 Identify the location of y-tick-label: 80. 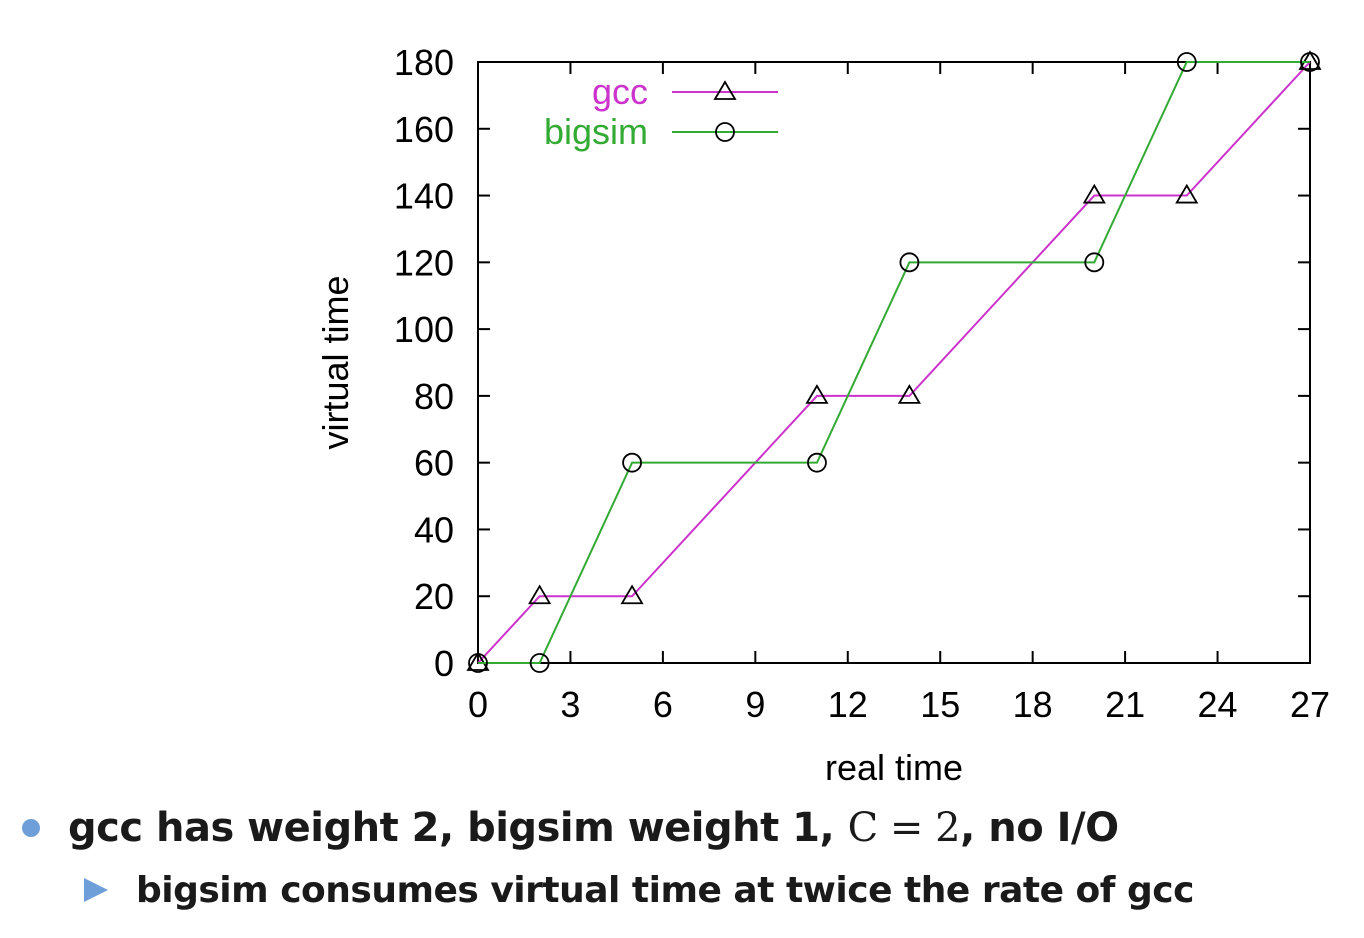
(434, 396).